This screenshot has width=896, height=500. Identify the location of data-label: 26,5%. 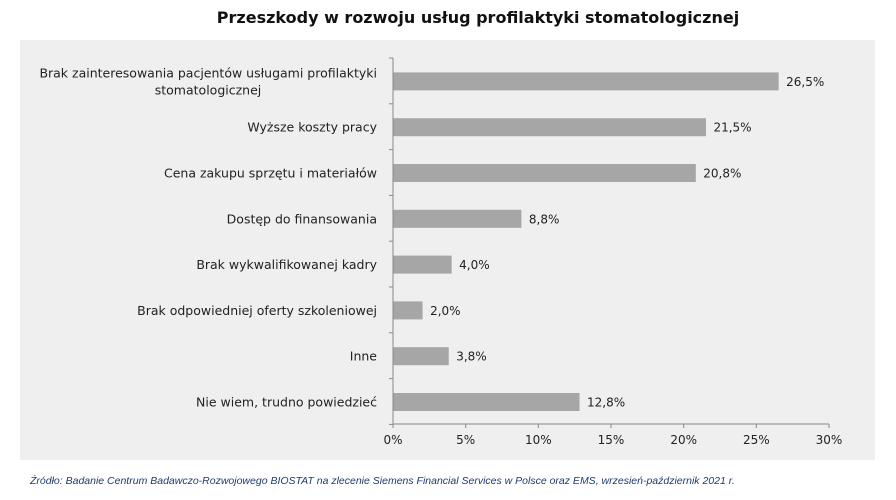
(805, 82).